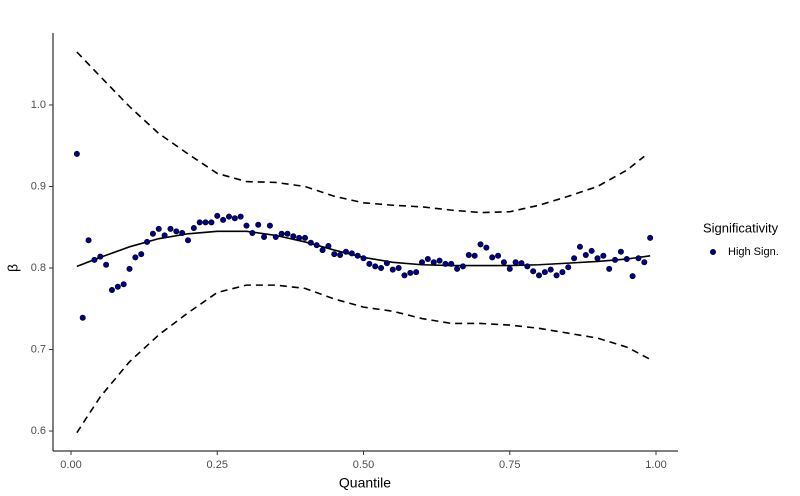  I want to click on y-tick-label: 0.7, so click(38, 349).